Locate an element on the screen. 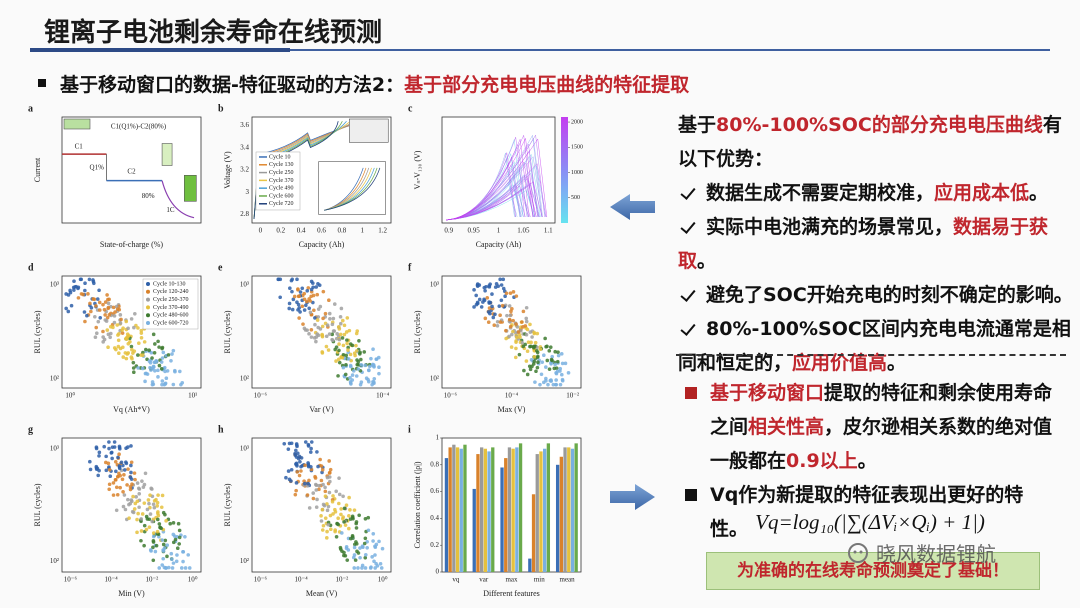 This screenshot has width=1080, height=608. schematic-label: 80% is located at coordinates (148, 196).